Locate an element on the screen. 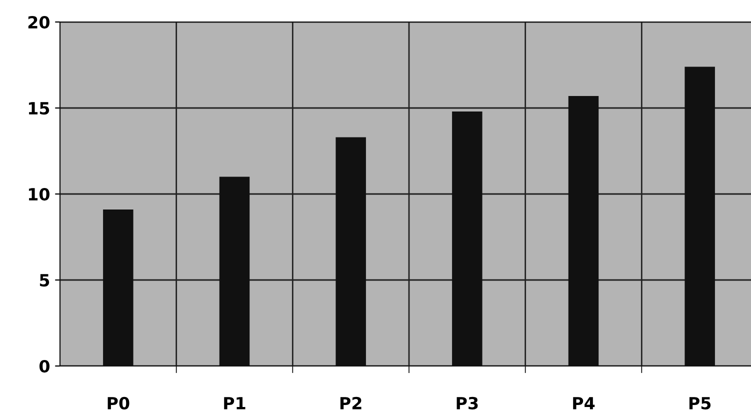 Image resolution: width=751 pixels, height=419 pixels. x-tick-label: P0 is located at coordinates (119, 403).